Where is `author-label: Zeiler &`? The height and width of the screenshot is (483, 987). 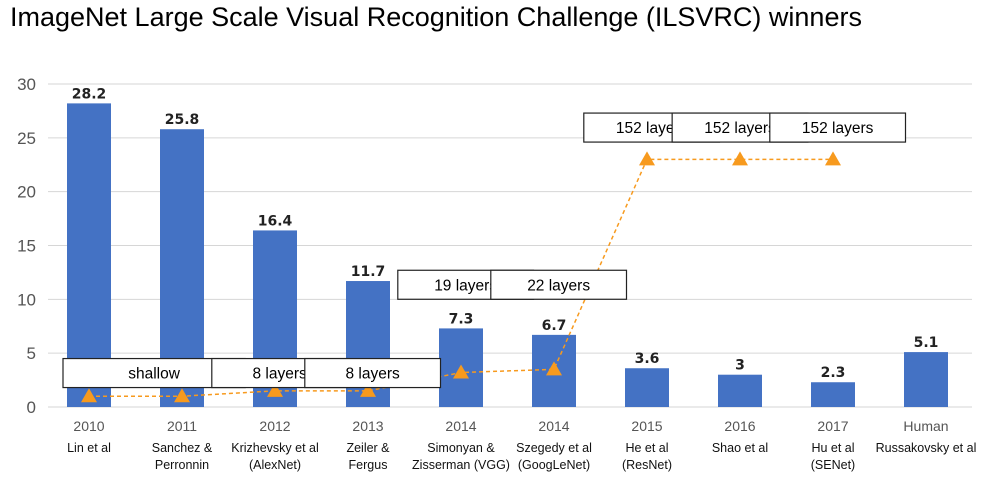
author-label: Zeiler & is located at coordinates (368, 448).